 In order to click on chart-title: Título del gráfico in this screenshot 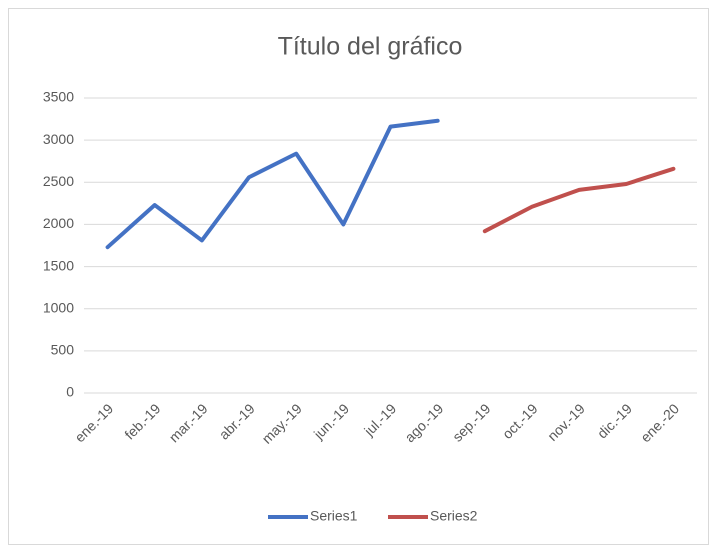, I will do `click(370, 47)`.